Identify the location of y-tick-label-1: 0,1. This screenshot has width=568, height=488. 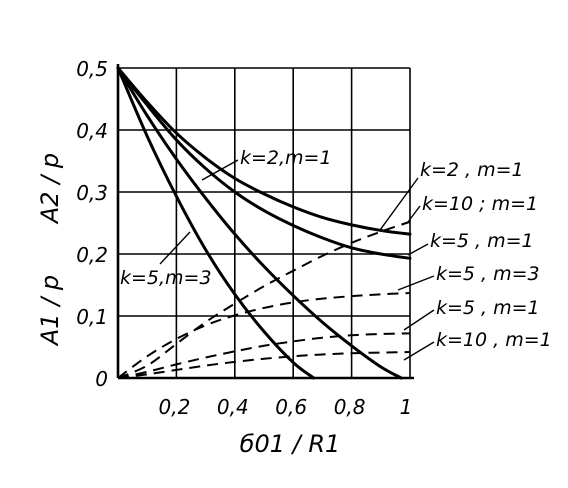
(92, 317).